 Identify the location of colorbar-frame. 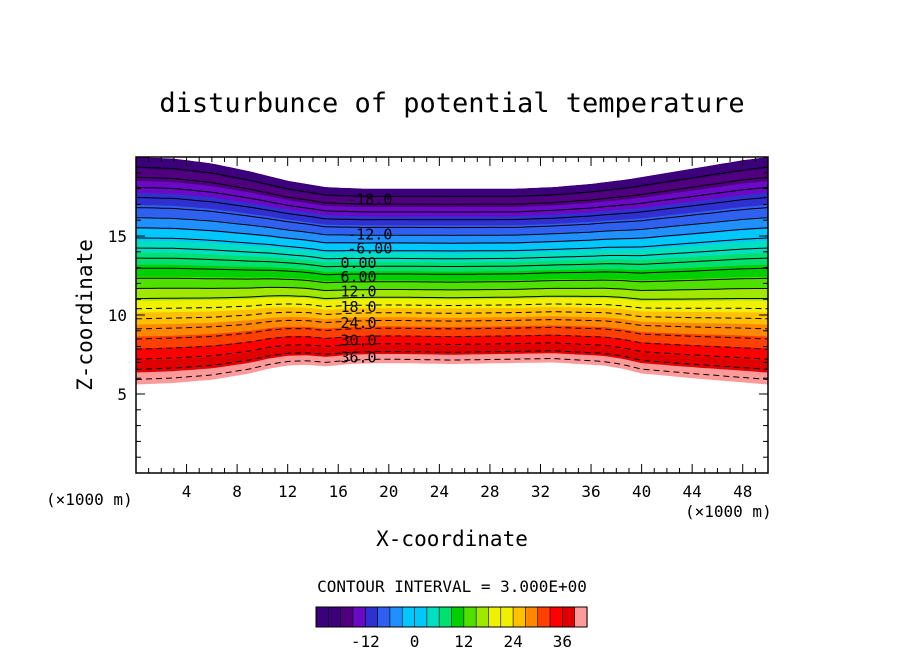
(451, 617).